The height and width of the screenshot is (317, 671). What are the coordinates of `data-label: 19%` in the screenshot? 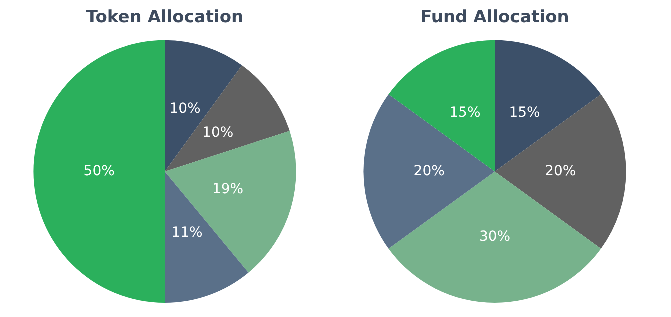 It's located at (228, 190).